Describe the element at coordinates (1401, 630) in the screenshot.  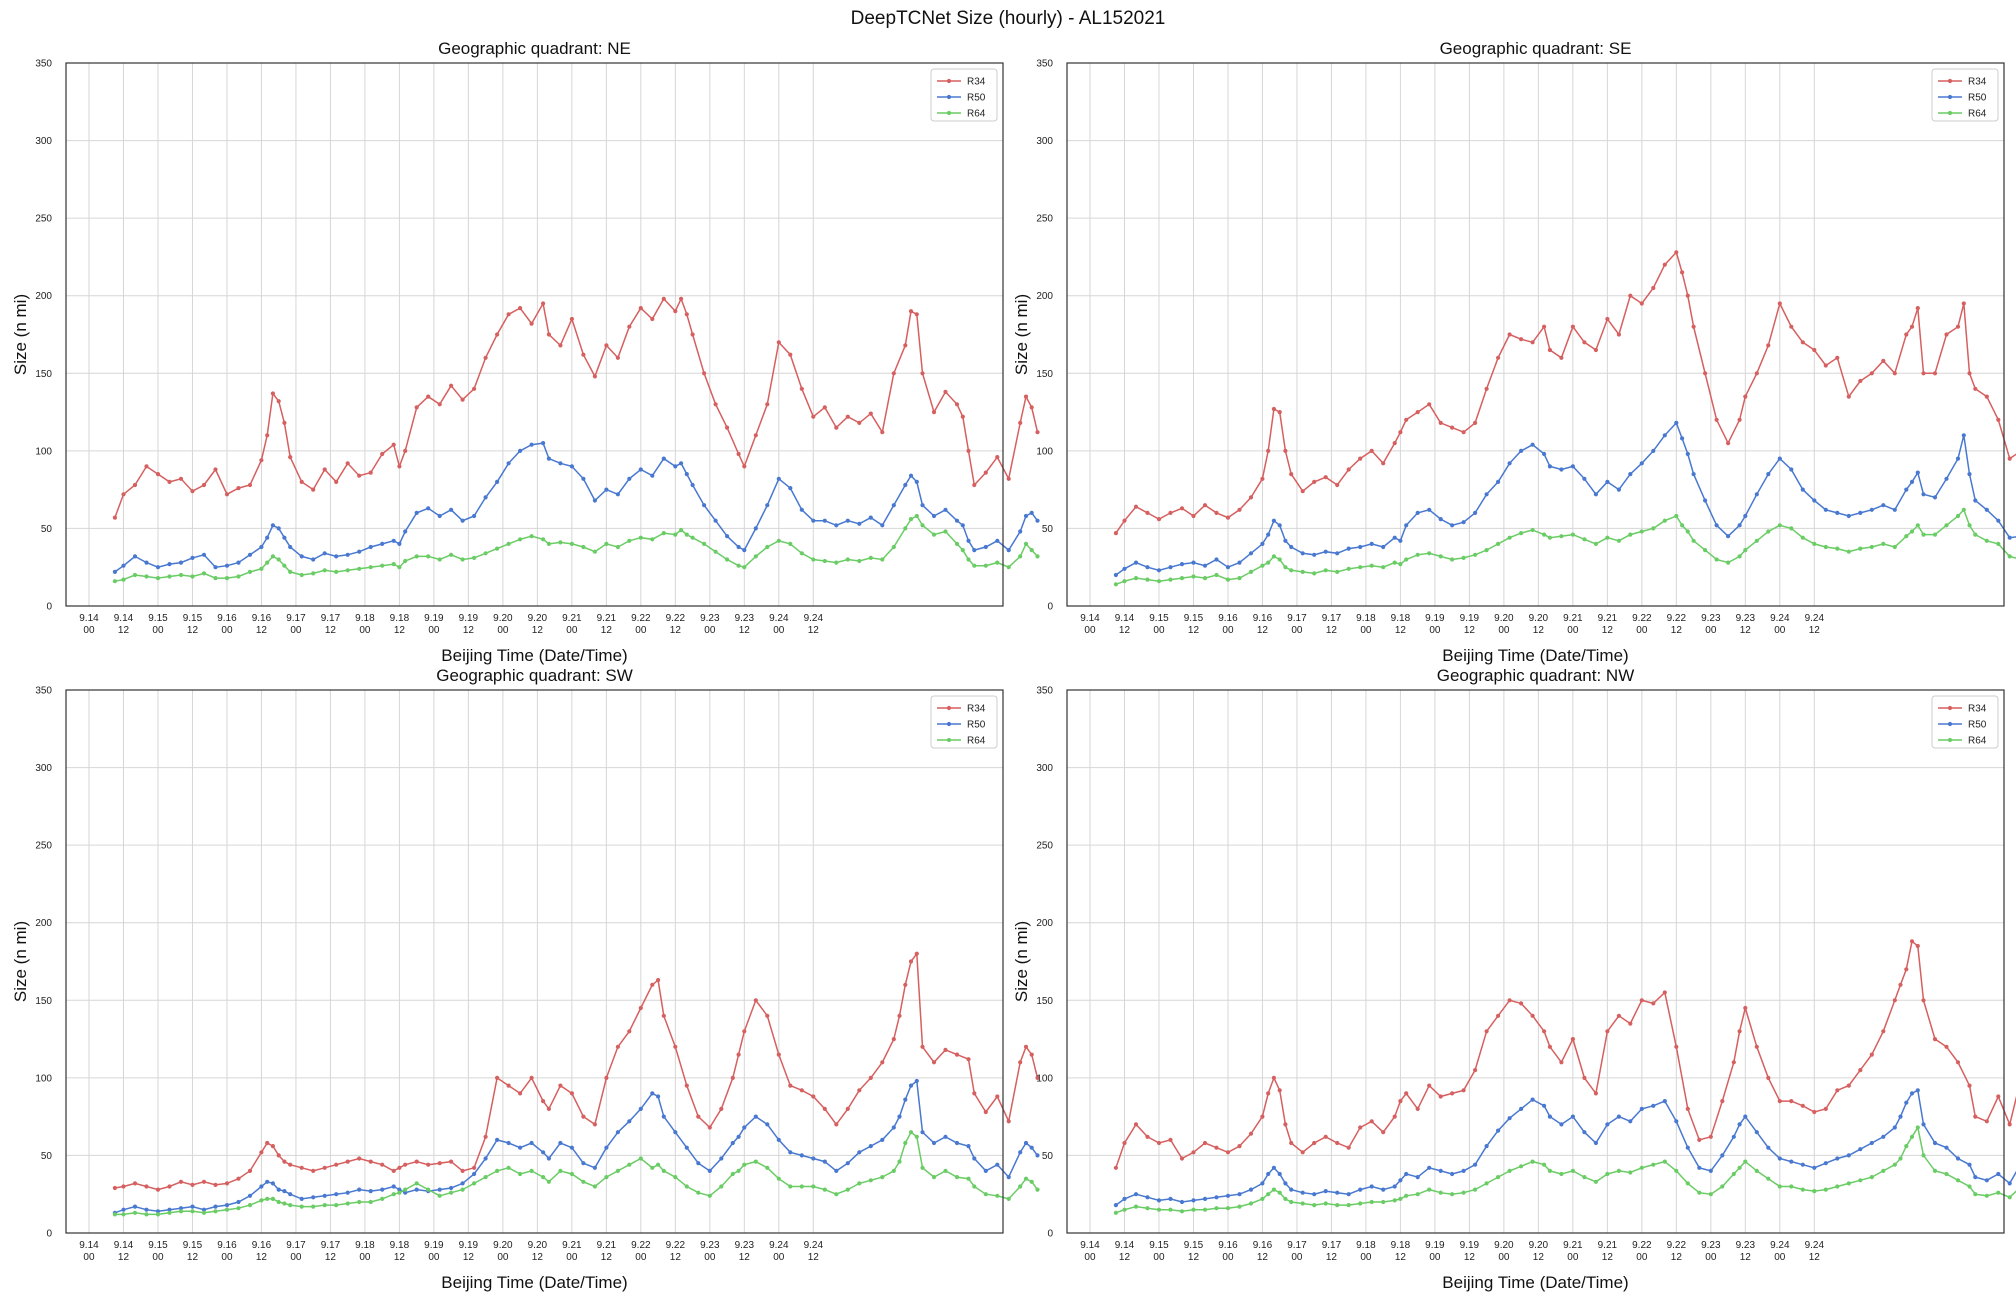
I see `xtick-hour-se: 12` at that location.